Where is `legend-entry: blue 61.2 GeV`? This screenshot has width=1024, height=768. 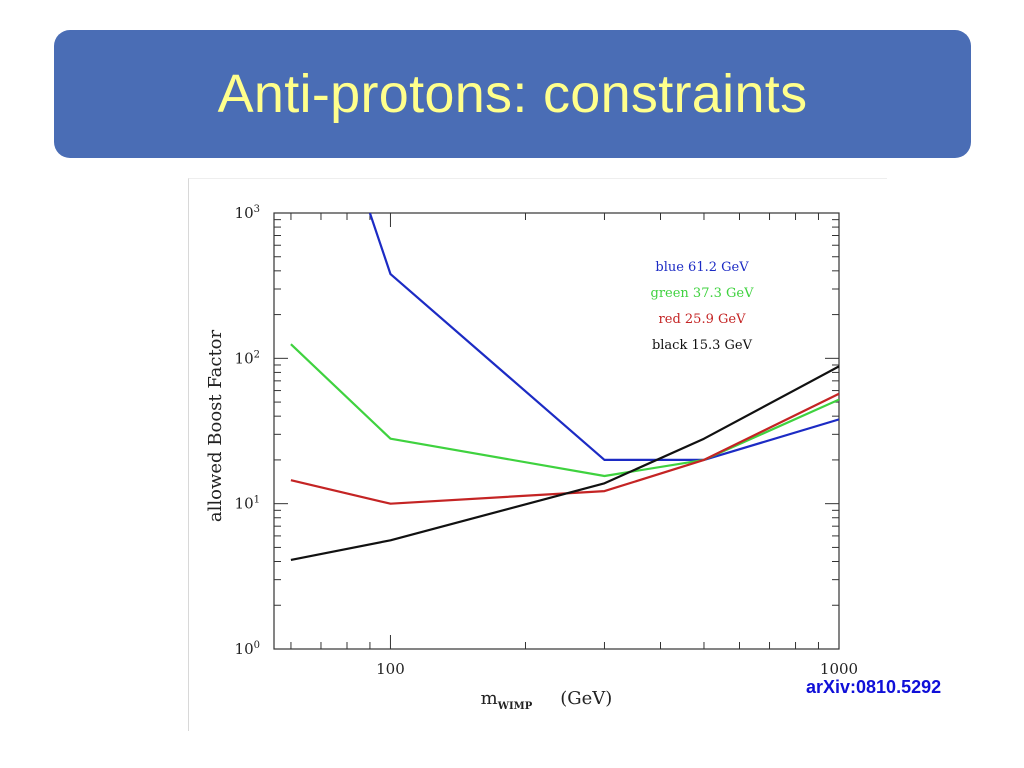 legend-entry: blue 61.2 GeV is located at coordinates (702, 267).